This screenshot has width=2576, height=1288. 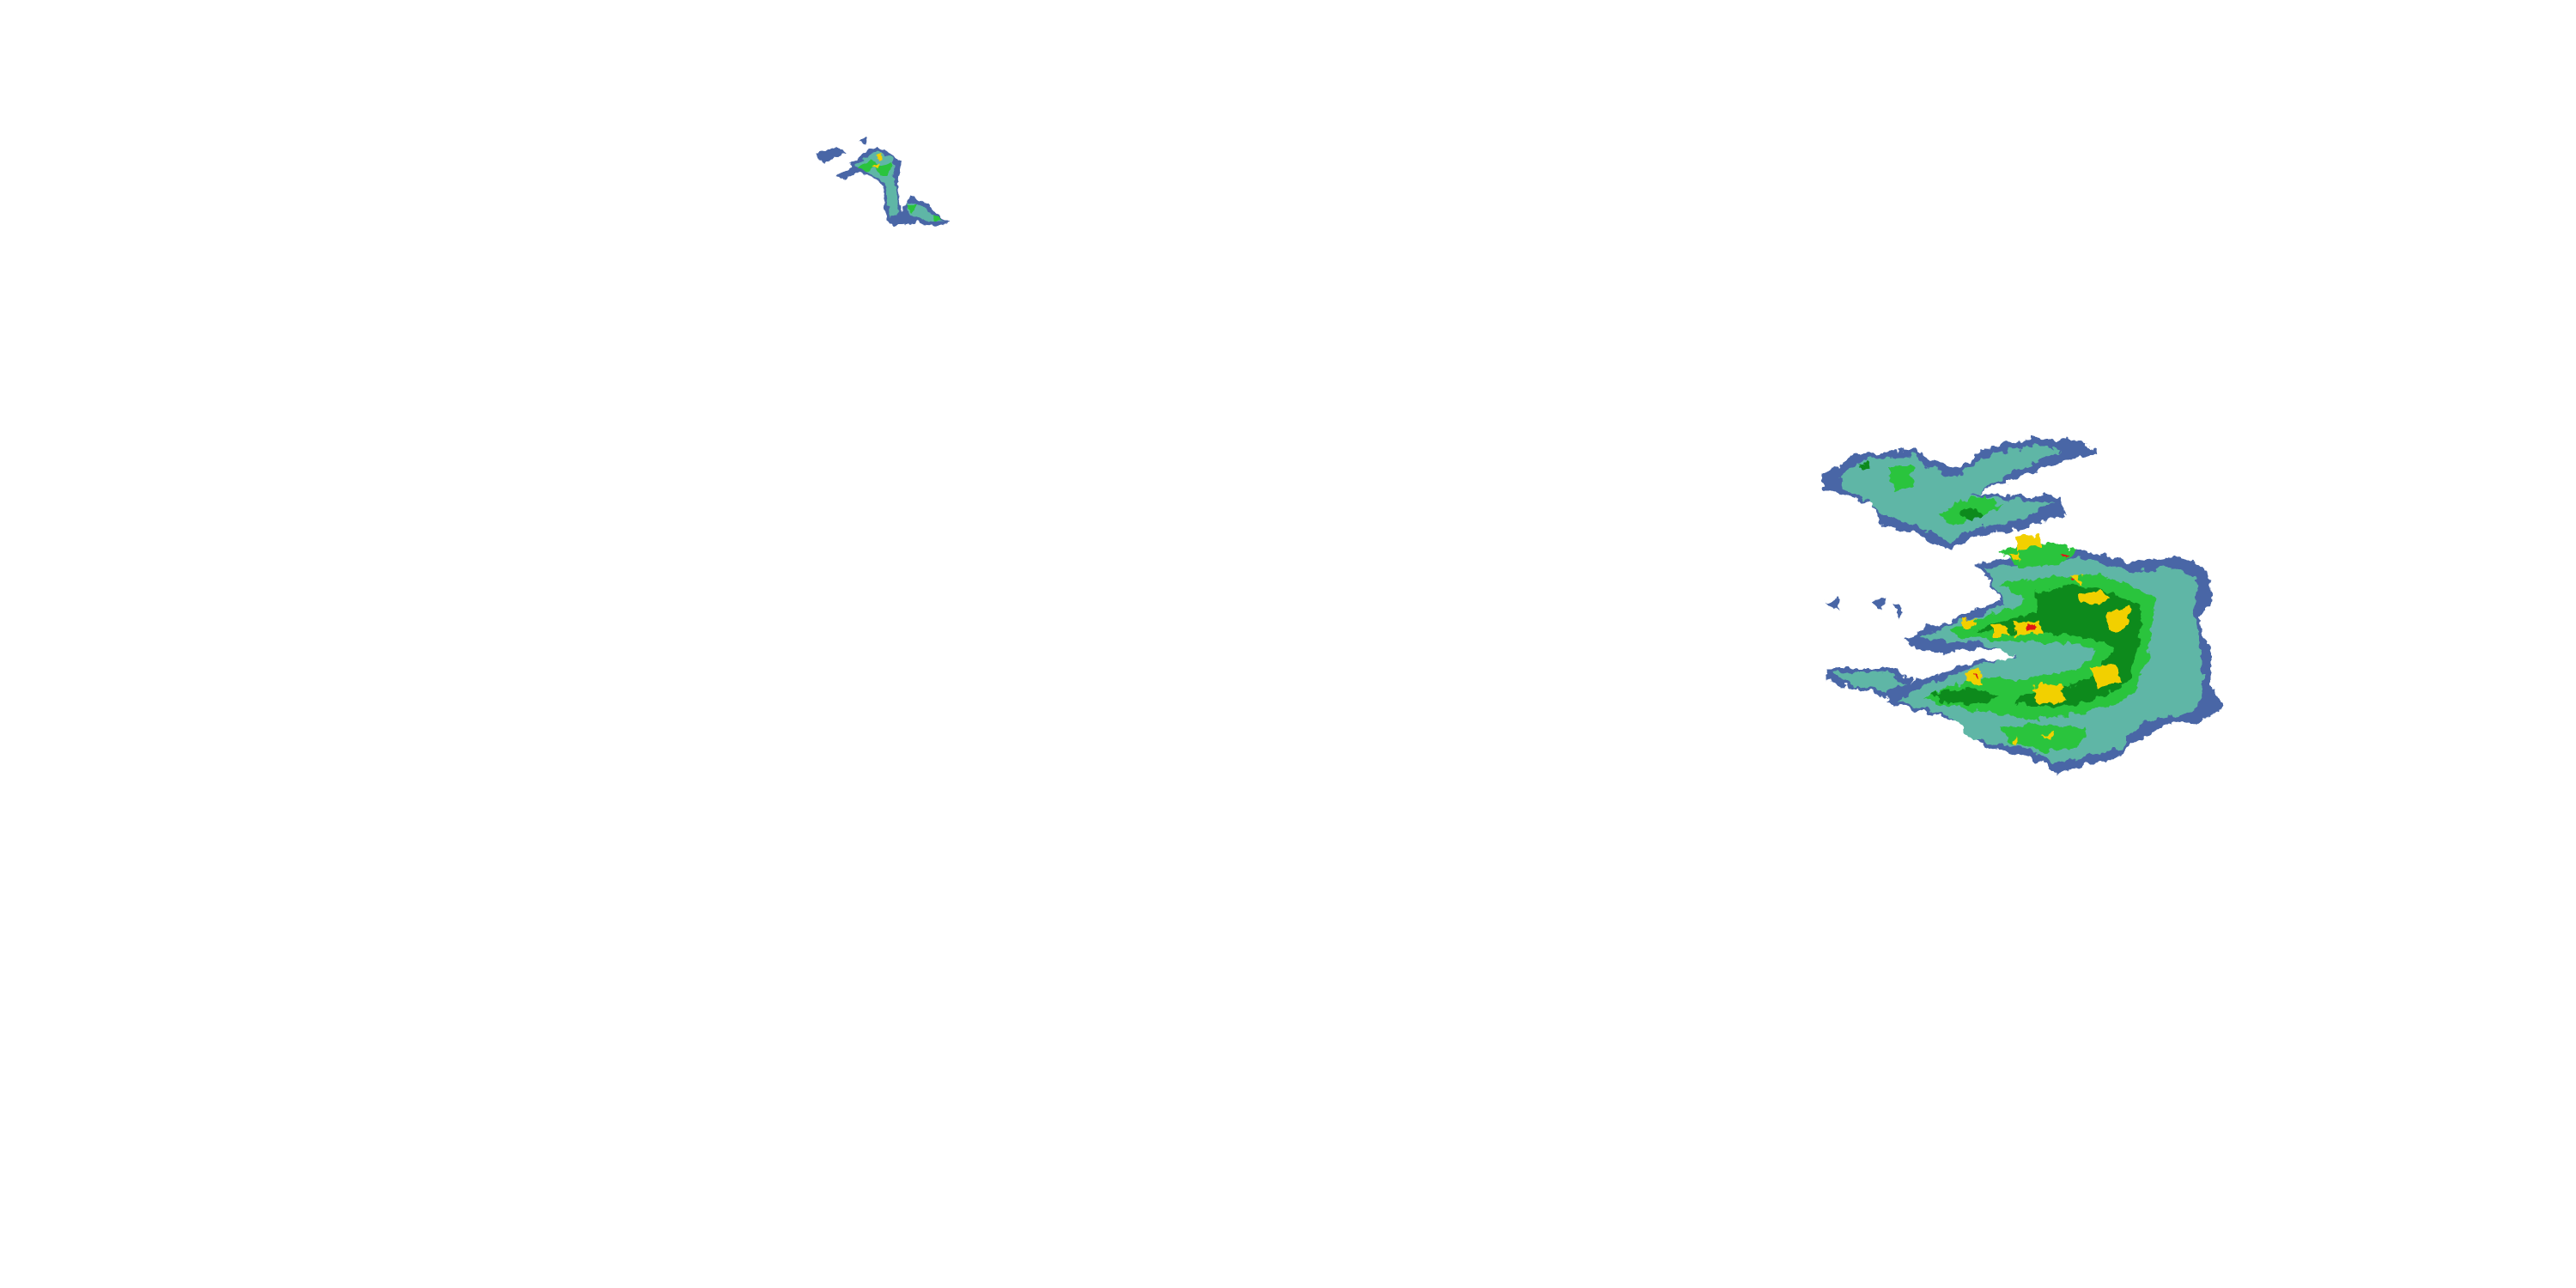 I want to click on radar-echo-northwest, so click(x=882, y=182).